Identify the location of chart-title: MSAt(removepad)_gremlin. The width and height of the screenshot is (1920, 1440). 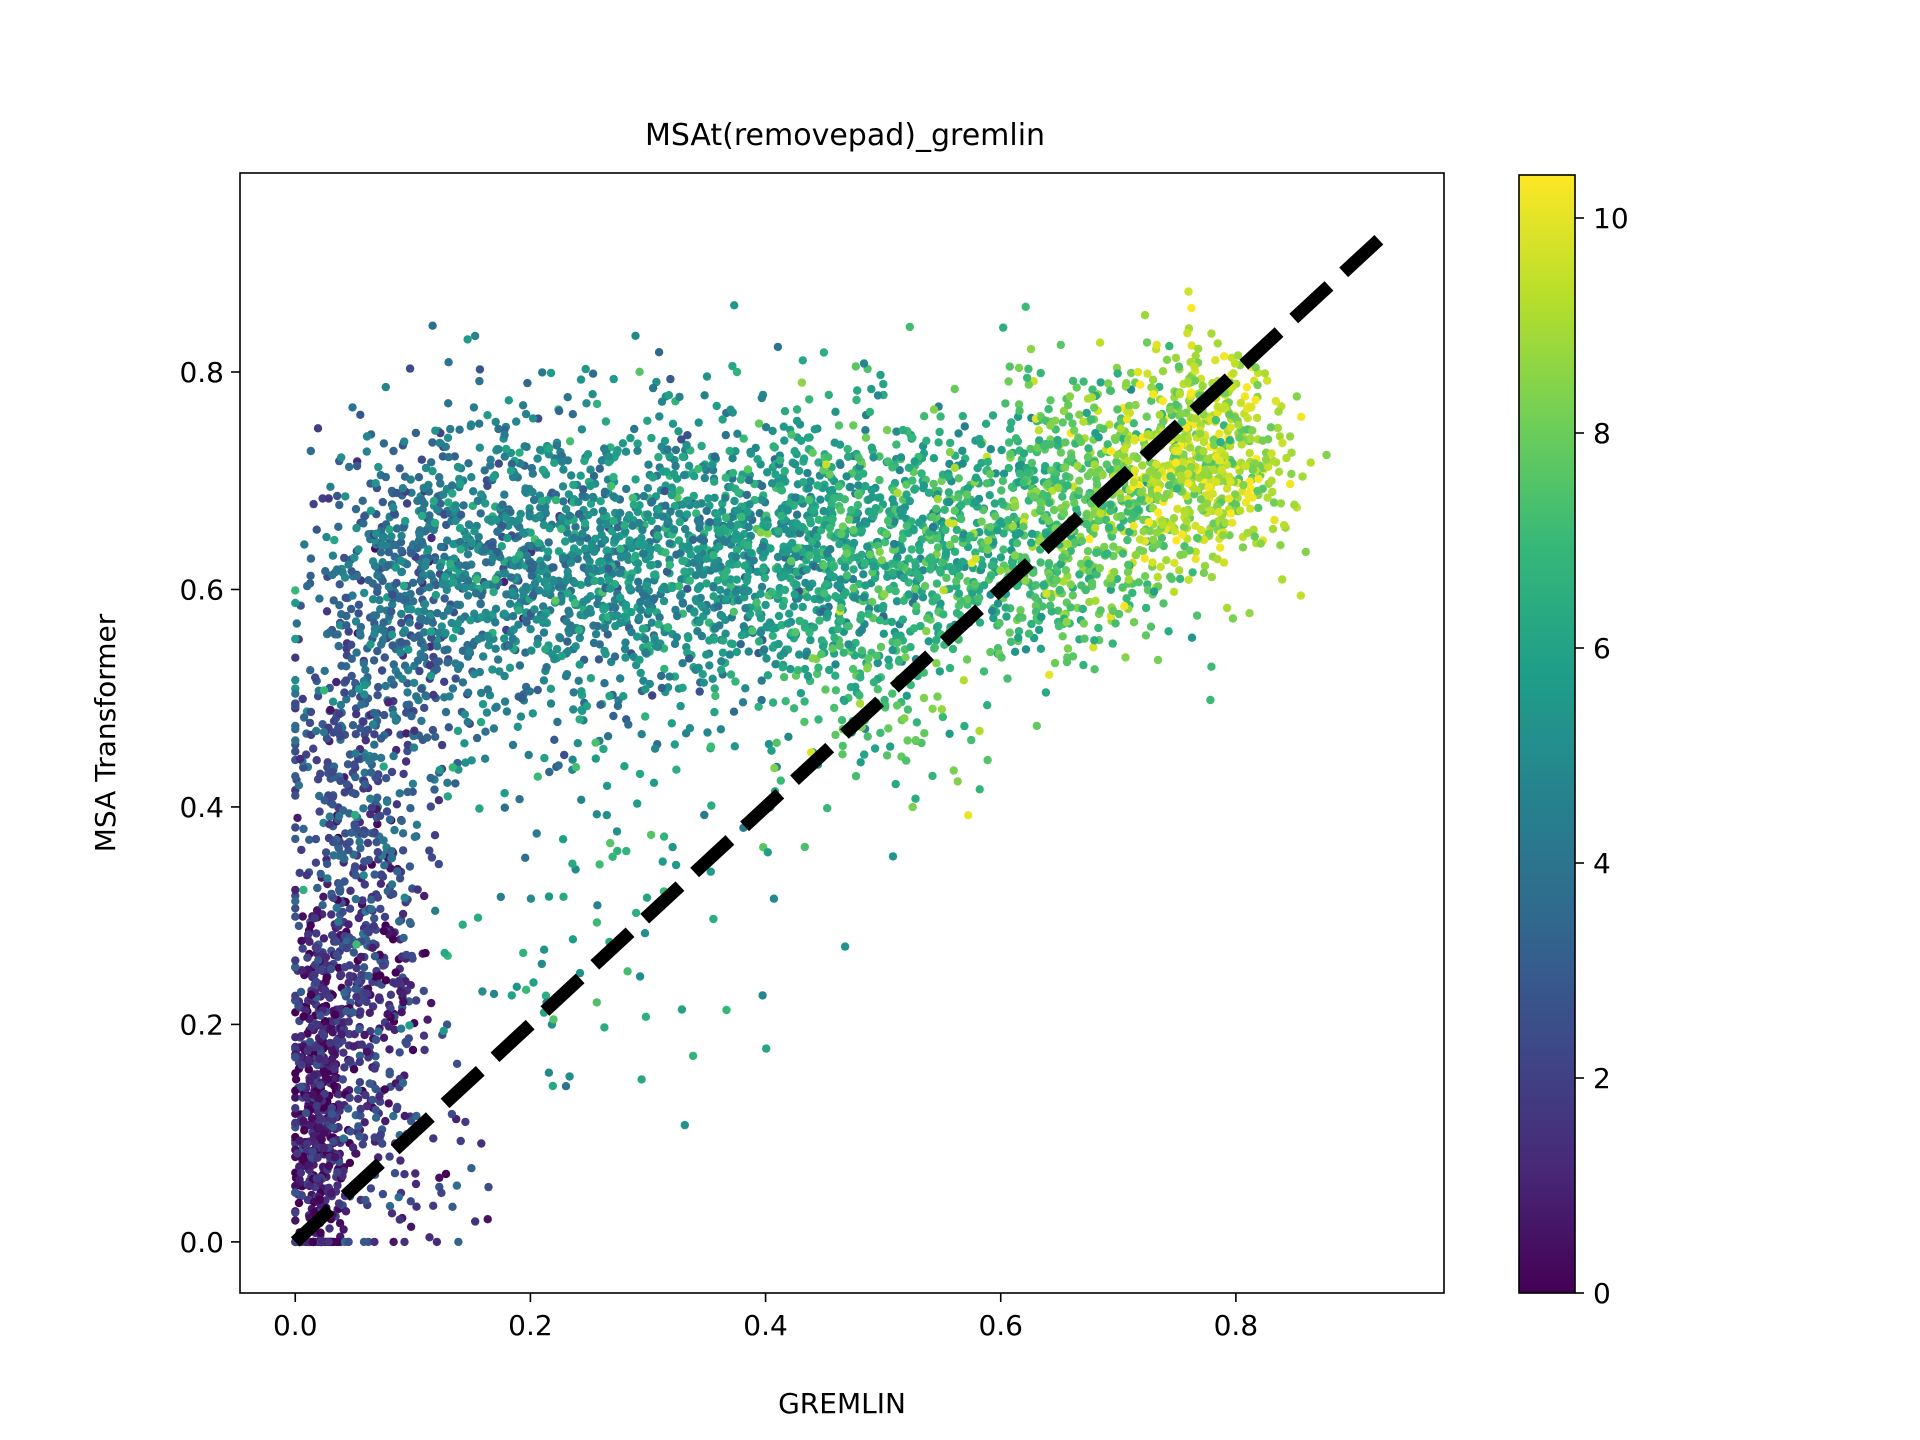
(845, 135).